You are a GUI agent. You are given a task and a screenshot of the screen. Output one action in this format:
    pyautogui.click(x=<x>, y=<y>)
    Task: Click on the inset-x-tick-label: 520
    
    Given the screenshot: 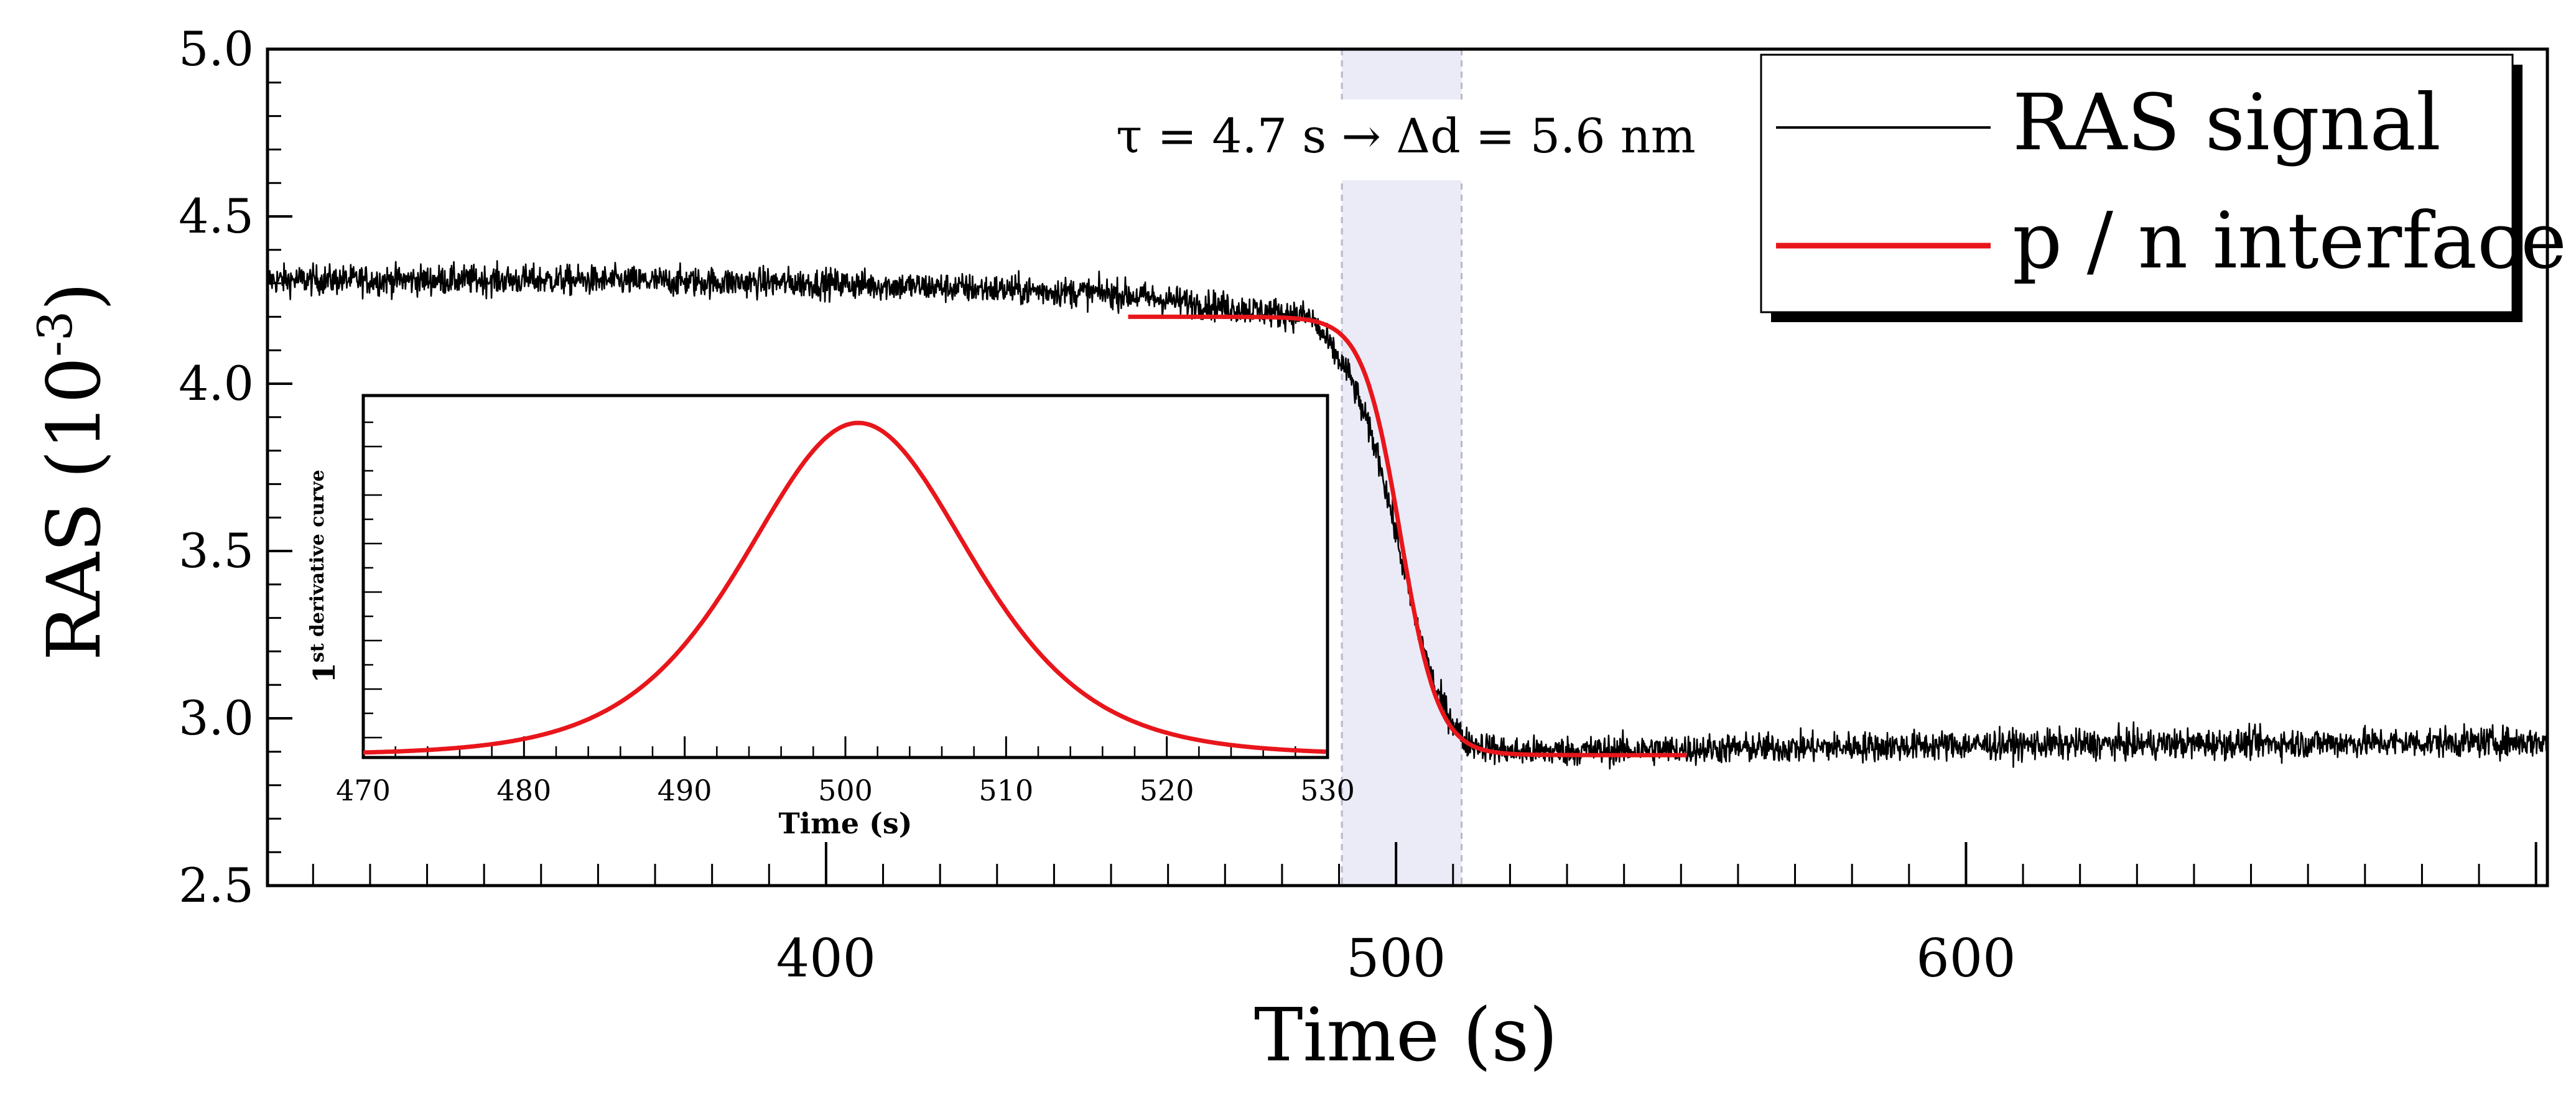 What is the action you would take?
    pyautogui.click(x=1167, y=790)
    